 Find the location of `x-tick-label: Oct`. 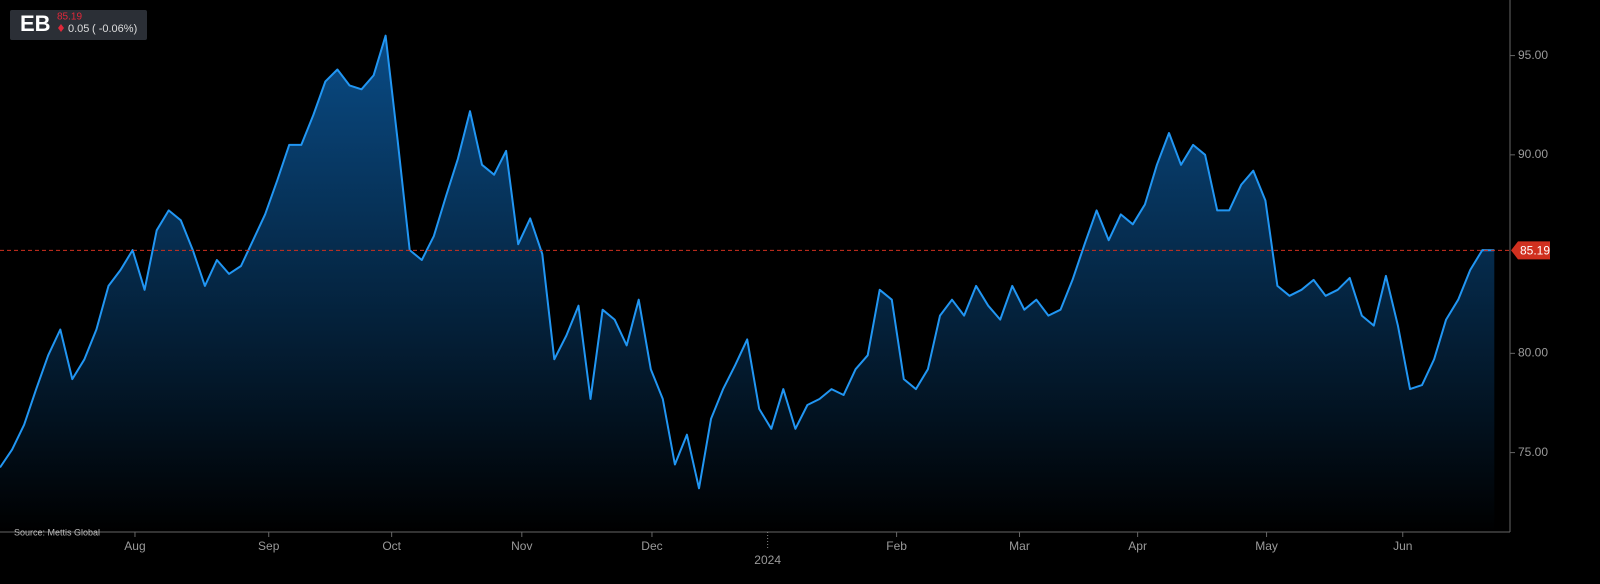

x-tick-label: Oct is located at coordinates (391, 546).